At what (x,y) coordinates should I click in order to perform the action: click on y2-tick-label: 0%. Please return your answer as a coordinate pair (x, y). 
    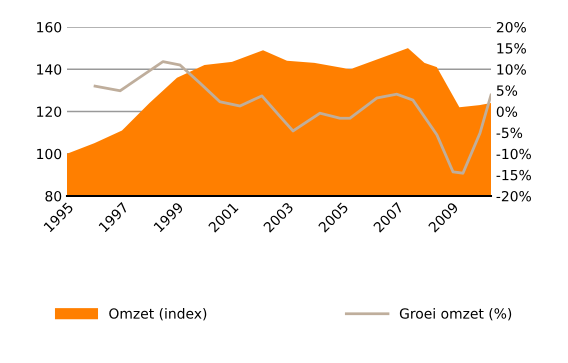
    Looking at the image, I should click on (507, 111).